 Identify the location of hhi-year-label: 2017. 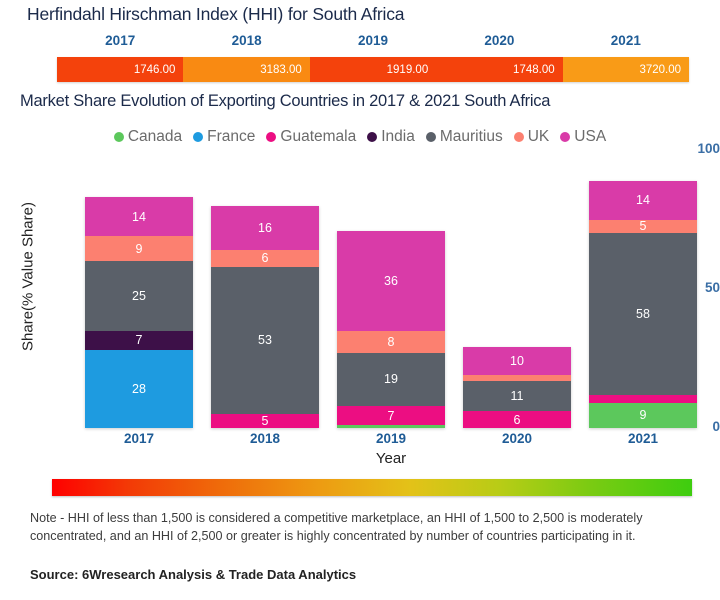
(120, 40).